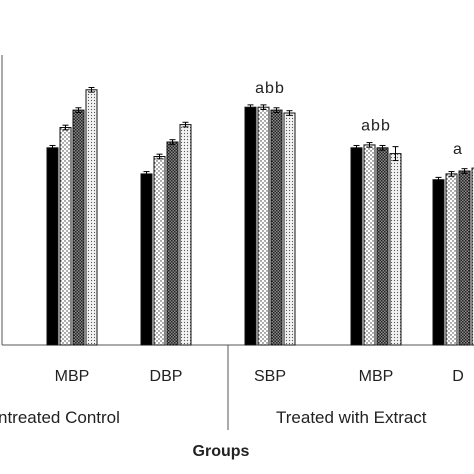 The image size is (474, 474). I want to click on category-label-2: SBP, so click(270, 376).